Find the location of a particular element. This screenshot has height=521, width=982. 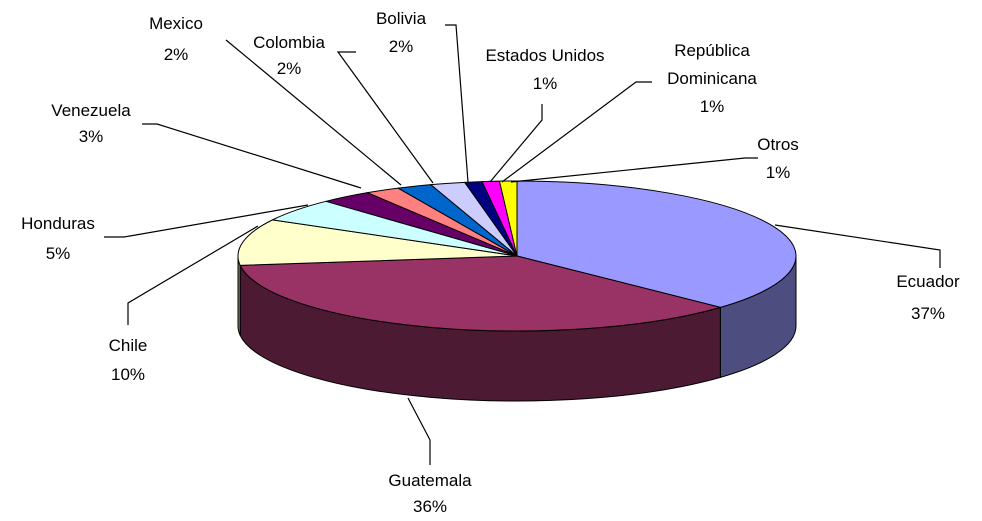

leader-line-chile is located at coordinates (193, 275).